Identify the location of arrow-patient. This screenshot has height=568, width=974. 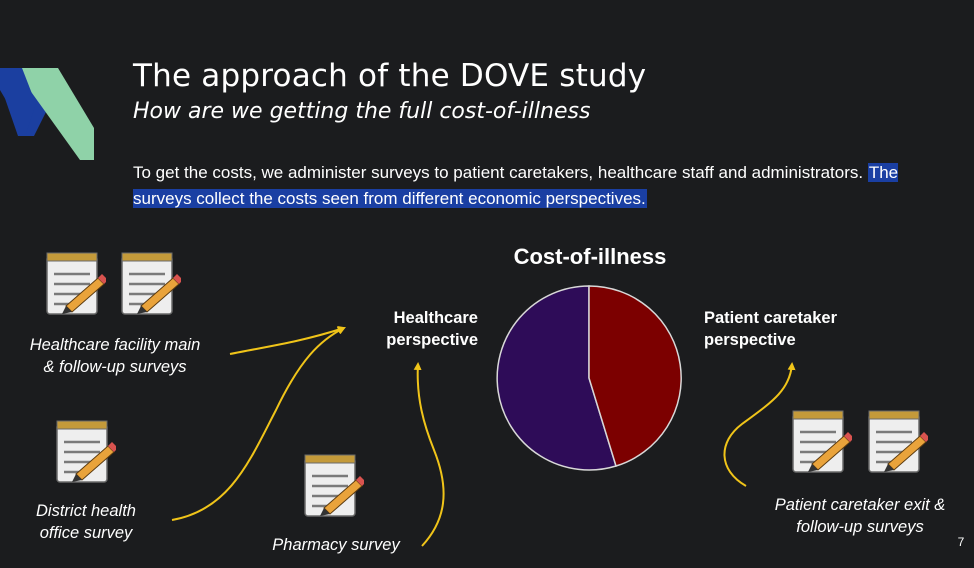
(759, 424).